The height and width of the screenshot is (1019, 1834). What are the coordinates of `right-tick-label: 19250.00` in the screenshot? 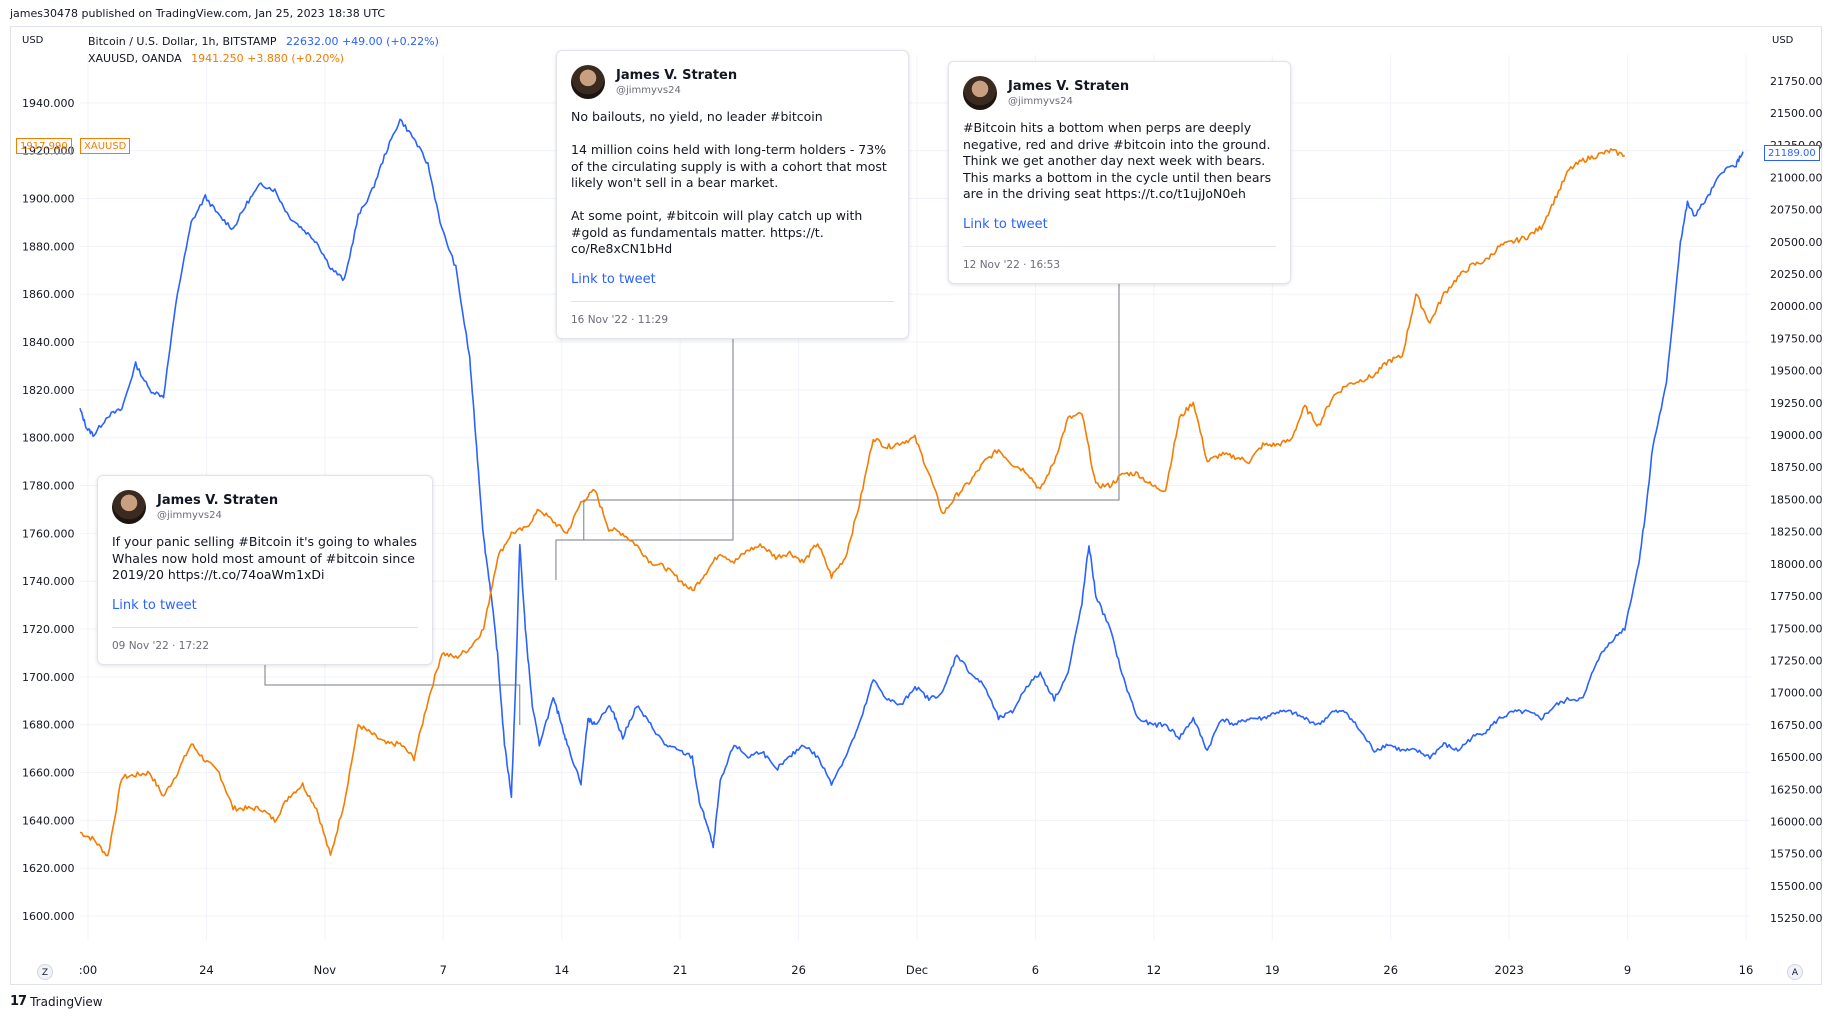 It's located at (1796, 403).